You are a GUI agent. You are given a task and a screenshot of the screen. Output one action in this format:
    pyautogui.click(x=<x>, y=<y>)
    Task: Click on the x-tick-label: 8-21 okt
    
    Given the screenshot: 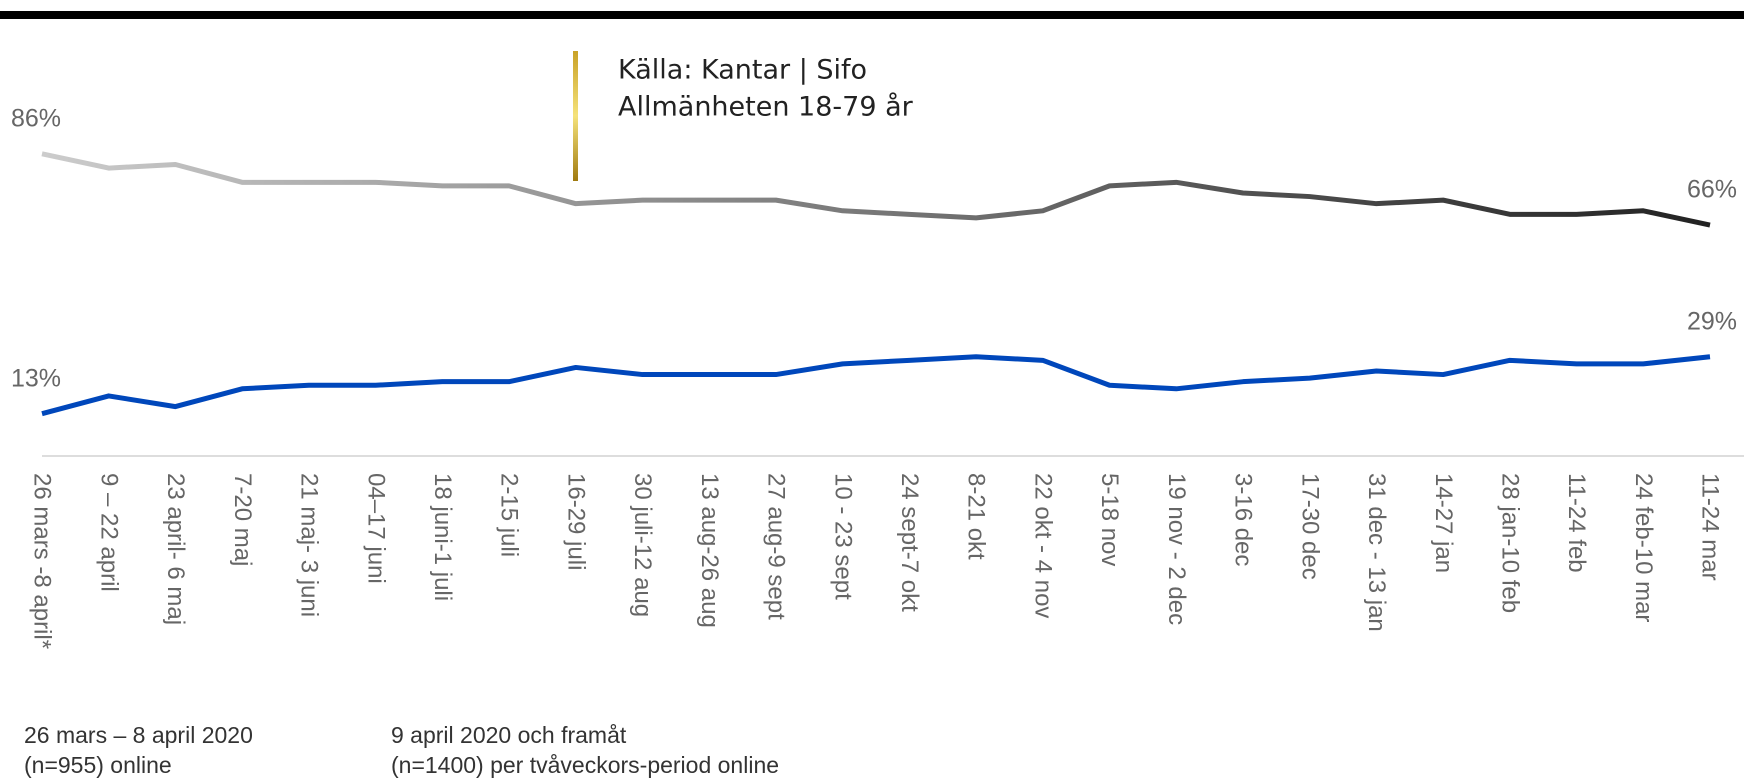 What is the action you would take?
    pyautogui.click(x=976, y=516)
    